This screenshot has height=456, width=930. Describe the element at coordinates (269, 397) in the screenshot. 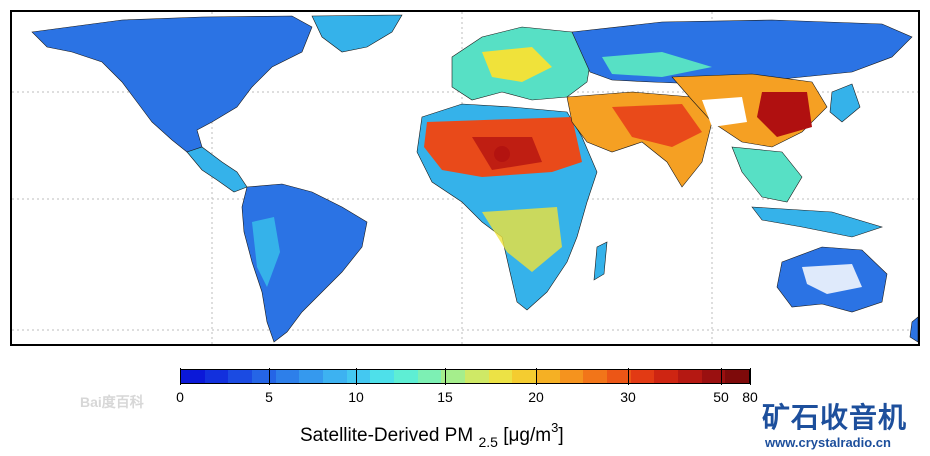

I see `colorbar-tick-label: 5` at that location.